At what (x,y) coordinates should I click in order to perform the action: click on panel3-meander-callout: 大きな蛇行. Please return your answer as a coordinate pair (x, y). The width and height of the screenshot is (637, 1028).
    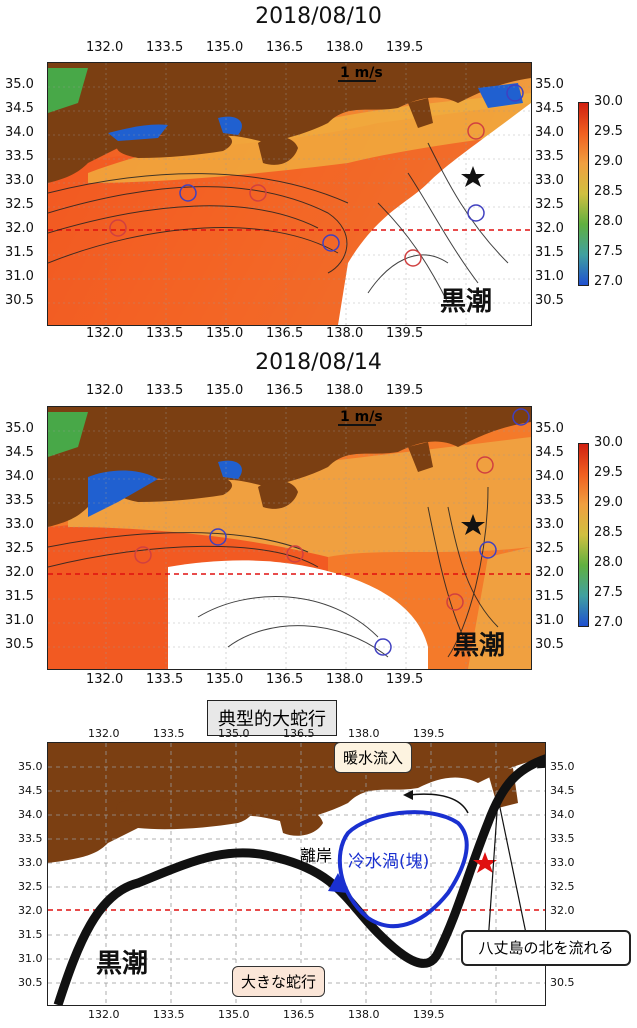
    Looking at the image, I should click on (279, 981).